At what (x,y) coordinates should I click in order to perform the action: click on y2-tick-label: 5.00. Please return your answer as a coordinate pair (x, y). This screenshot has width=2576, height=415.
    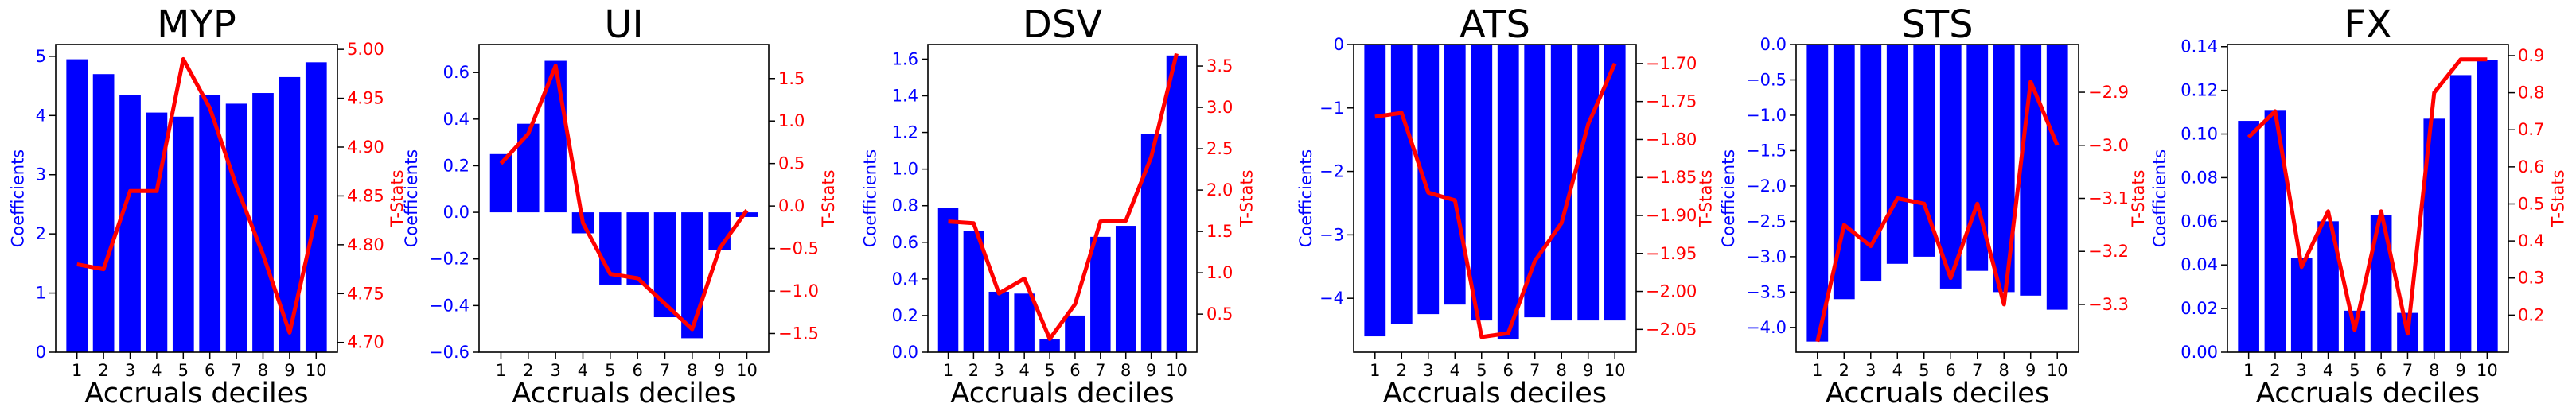
    Looking at the image, I should click on (365, 49).